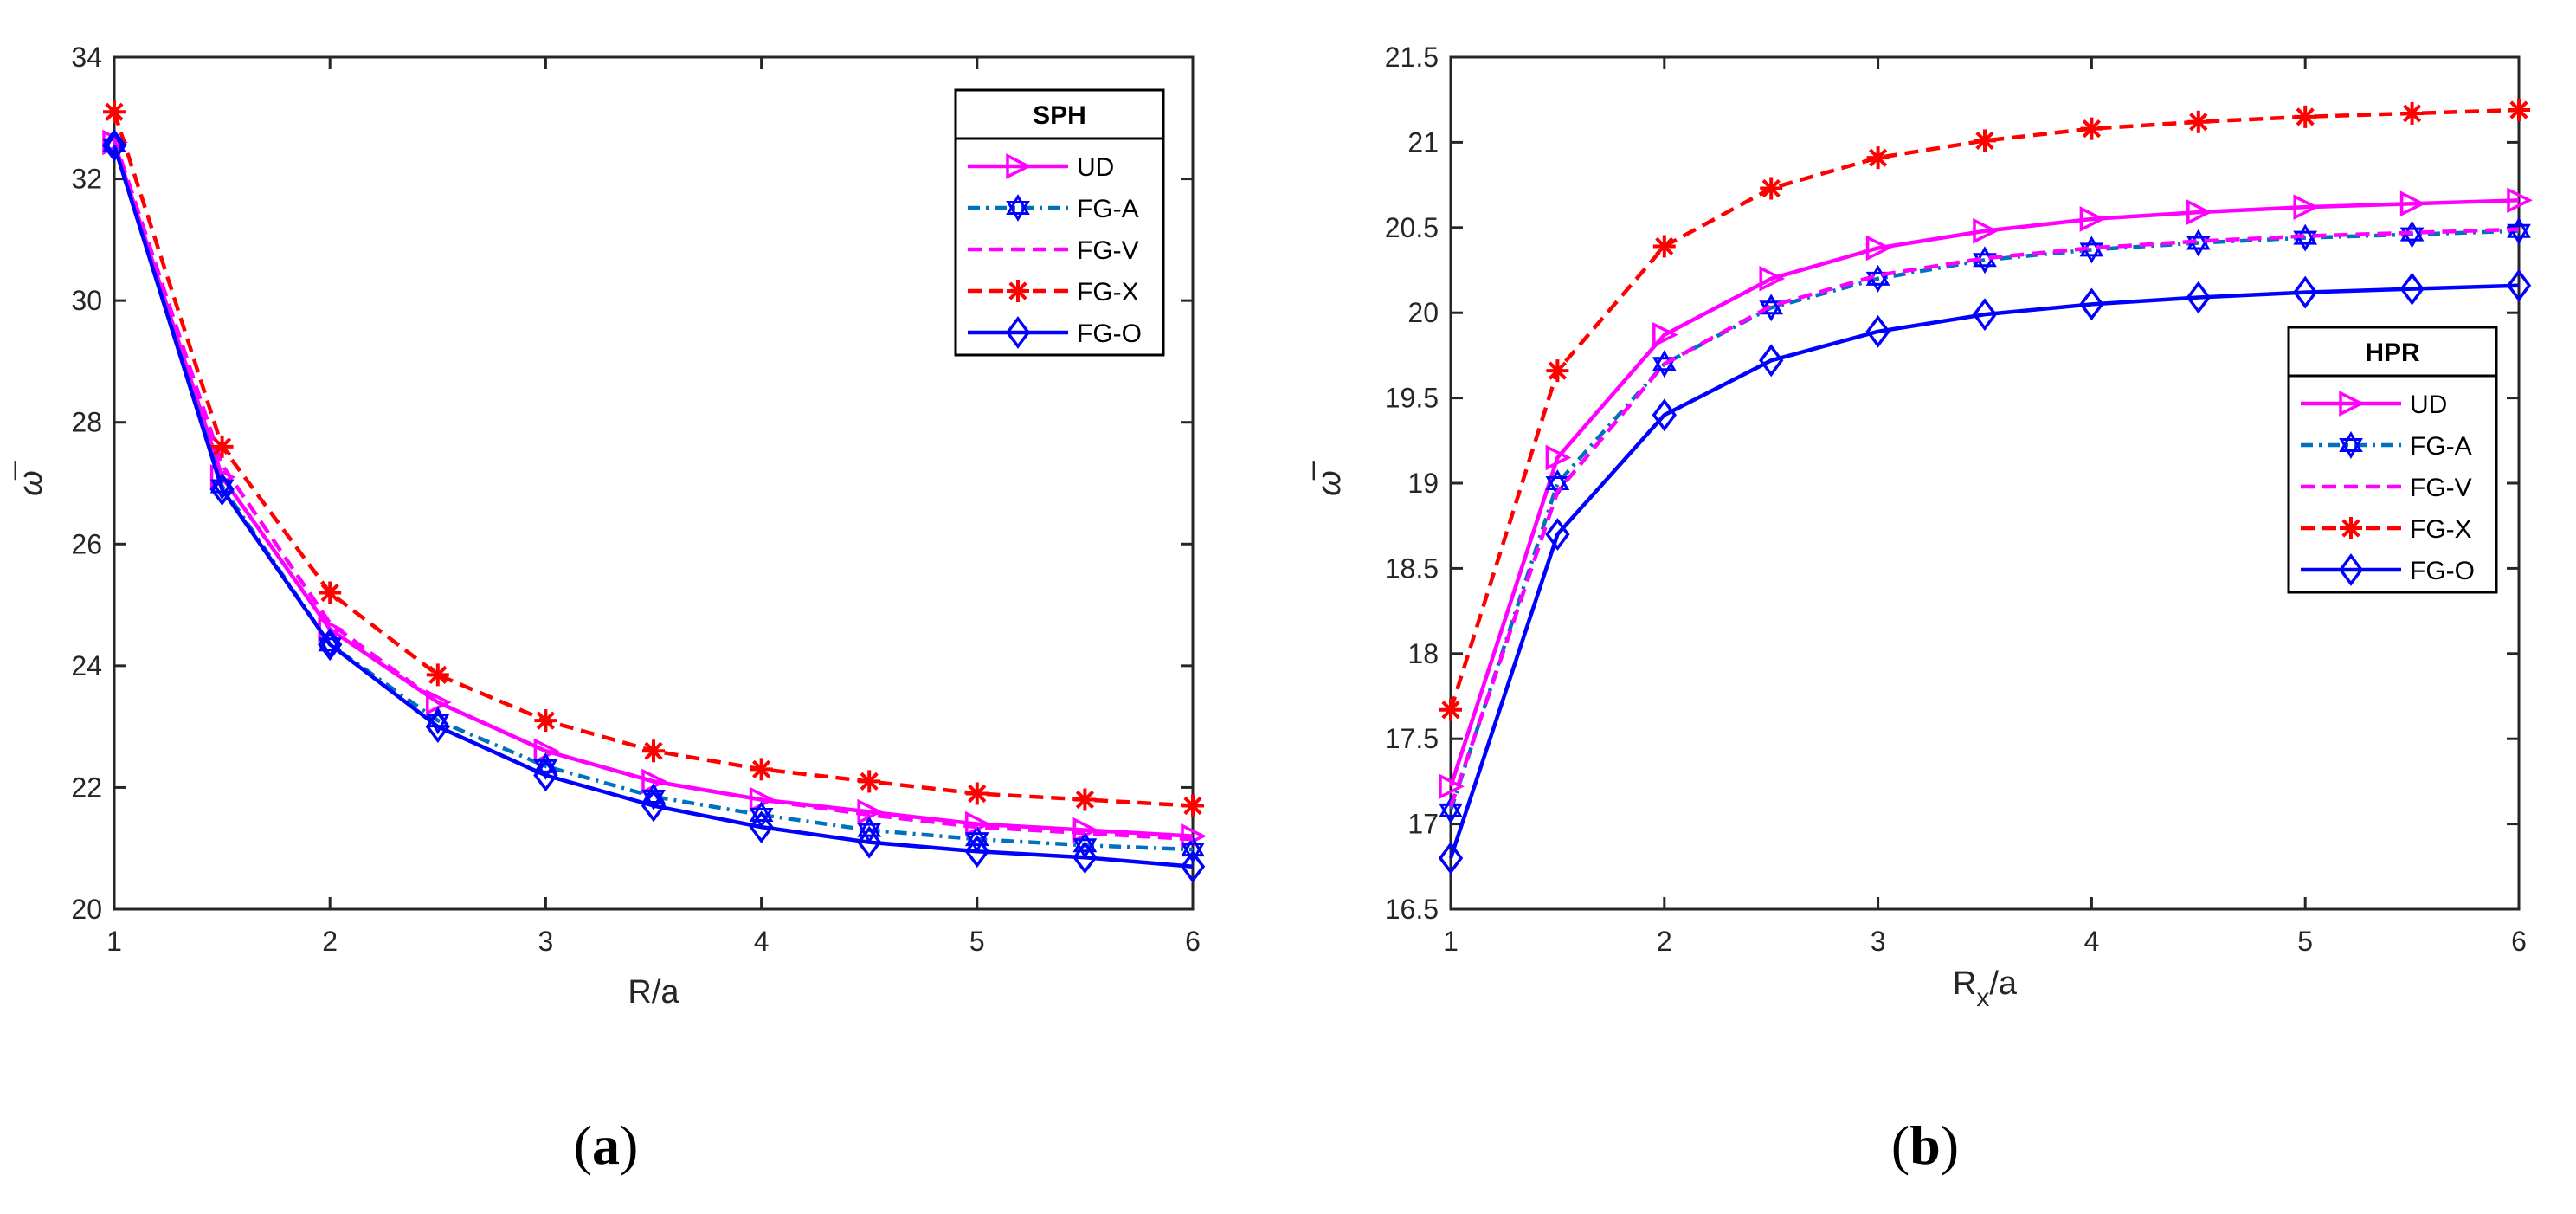 The height and width of the screenshot is (1214, 2576). What do you see at coordinates (2412, 203) in the screenshot?
I see `point-b-ud-9-shape` at bounding box center [2412, 203].